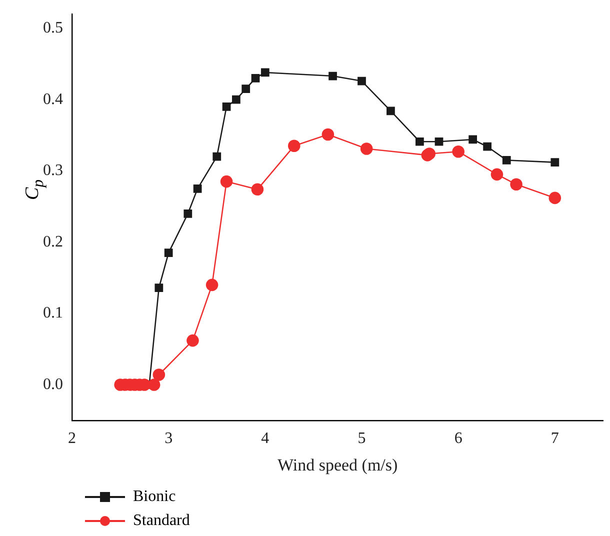 The width and height of the screenshot is (610, 536). Describe the element at coordinates (53, 171) in the screenshot. I see `y-tick-label: 0.3` at that location.